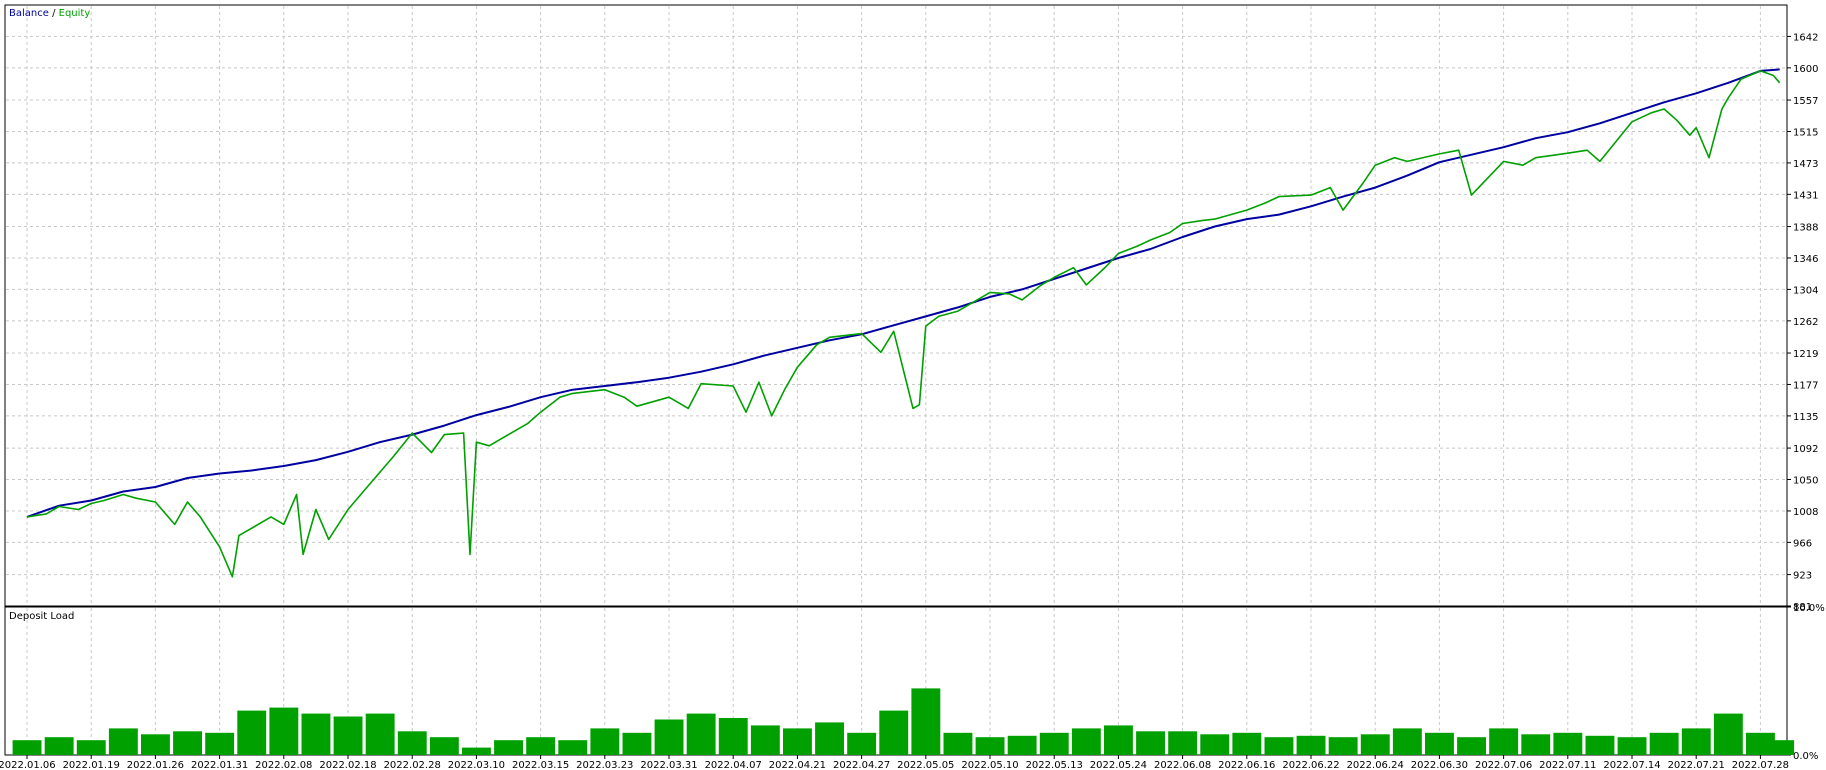  What do you see at coordinates (1696, 765) in the screenshot?
I see `x-tick-label: 2022.07.21` at bounding box center [1696, 765].